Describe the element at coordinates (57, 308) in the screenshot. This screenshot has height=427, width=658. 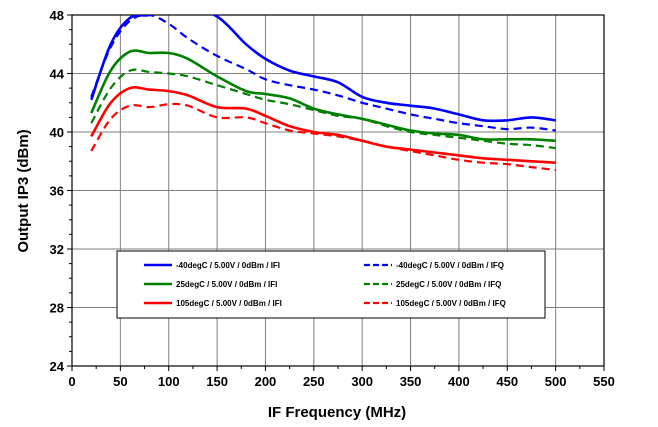
I see `y-tick-label: 28` at that location.